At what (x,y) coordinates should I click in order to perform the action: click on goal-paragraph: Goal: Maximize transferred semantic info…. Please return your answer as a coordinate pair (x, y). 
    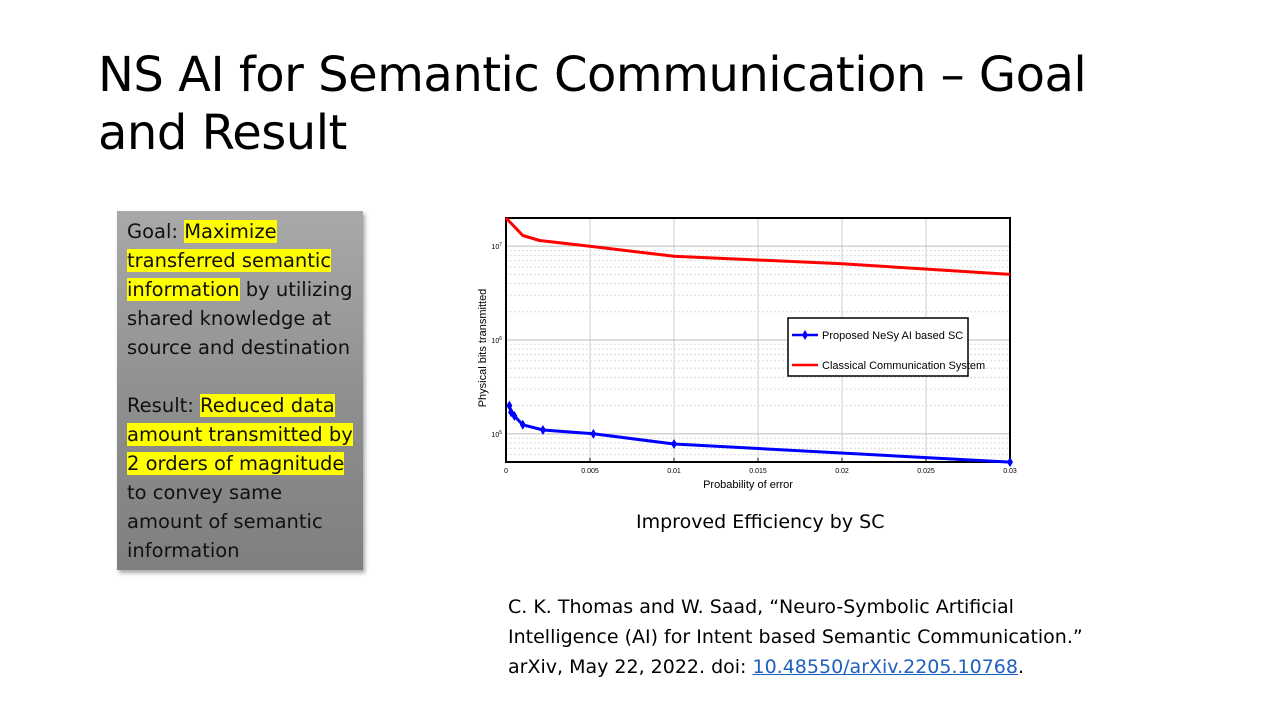
    Looking at the image, I should click on (244, 289).